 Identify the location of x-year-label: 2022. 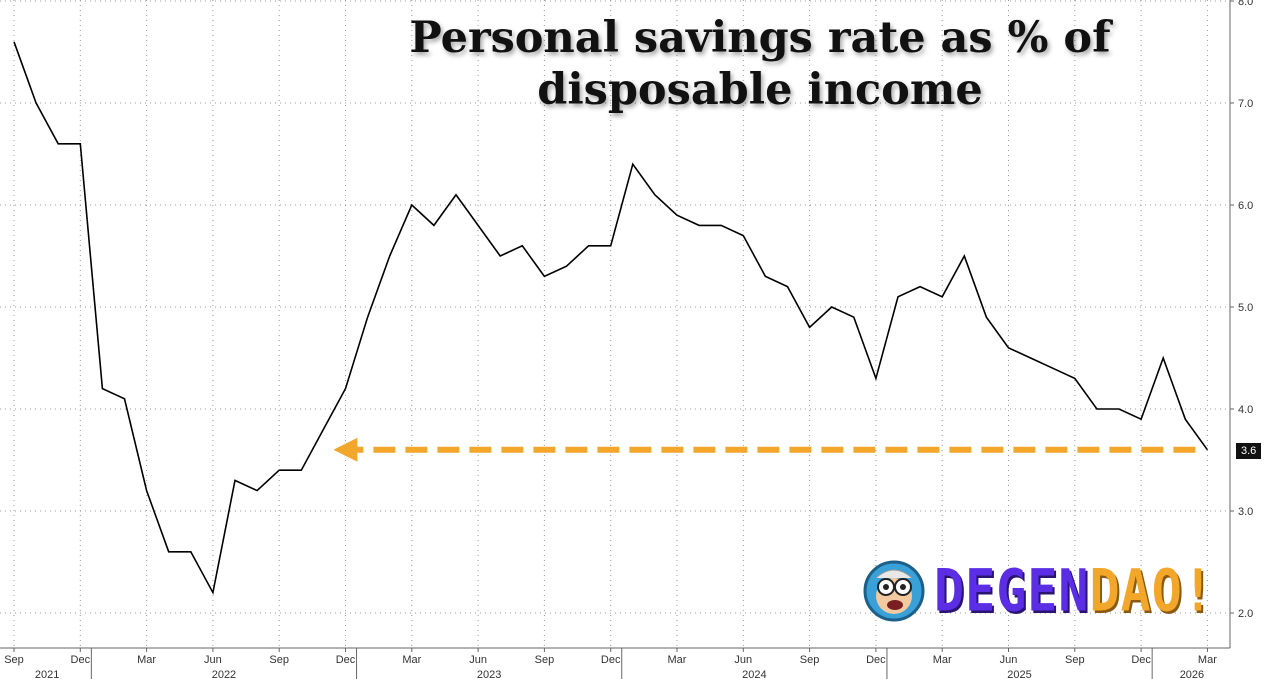
(224, 674).